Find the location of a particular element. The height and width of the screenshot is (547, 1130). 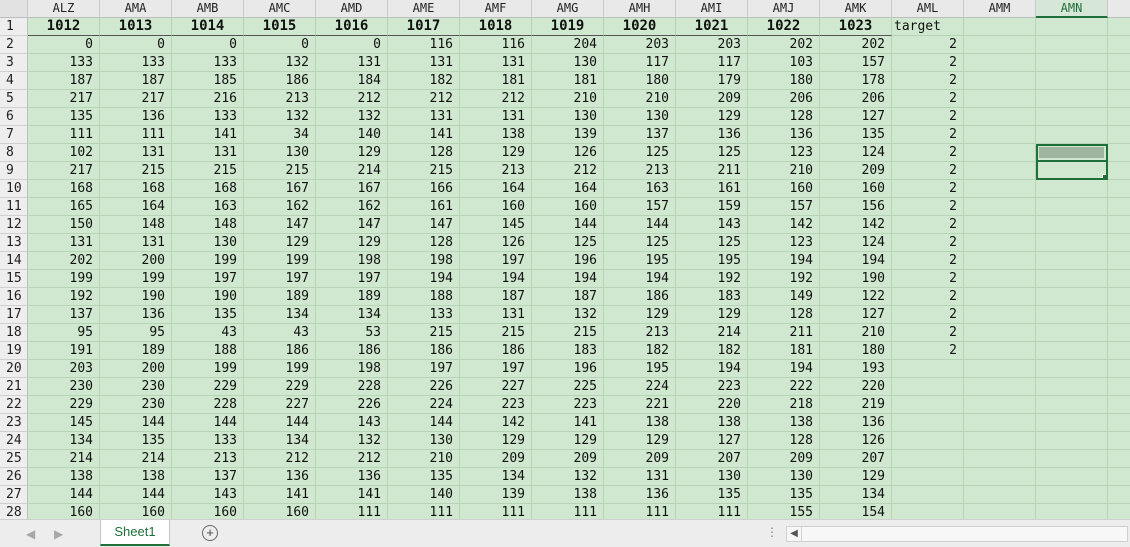

table-cell: 53 is located at coordinates (352, 333).